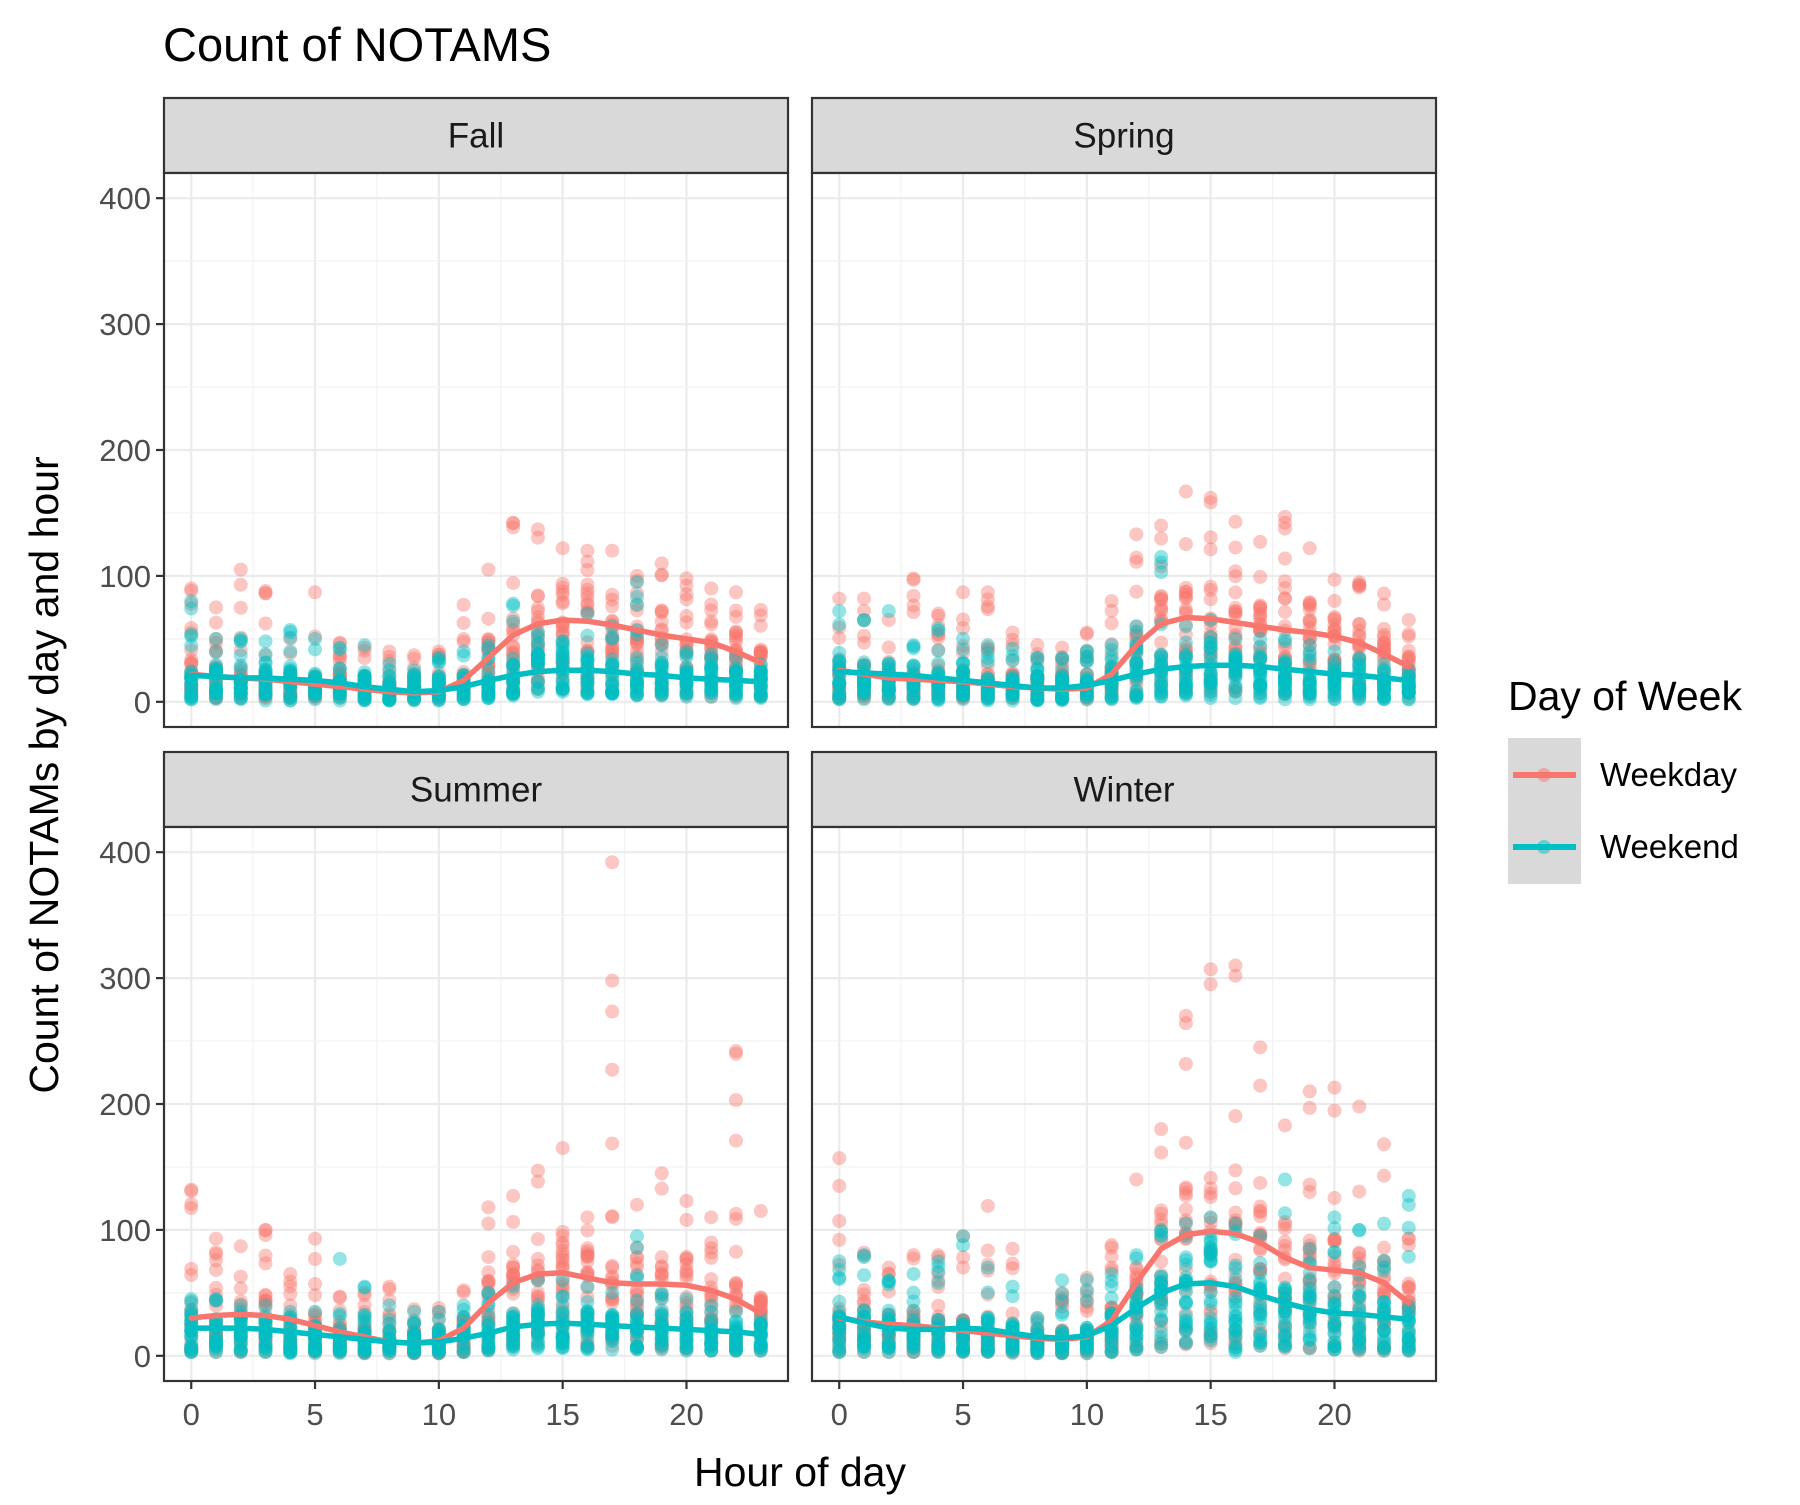  Describe the element at coordinates (443, 1406) in the screenshot. I see `x-axis-summer: 0 5 10 15 20` at that location.